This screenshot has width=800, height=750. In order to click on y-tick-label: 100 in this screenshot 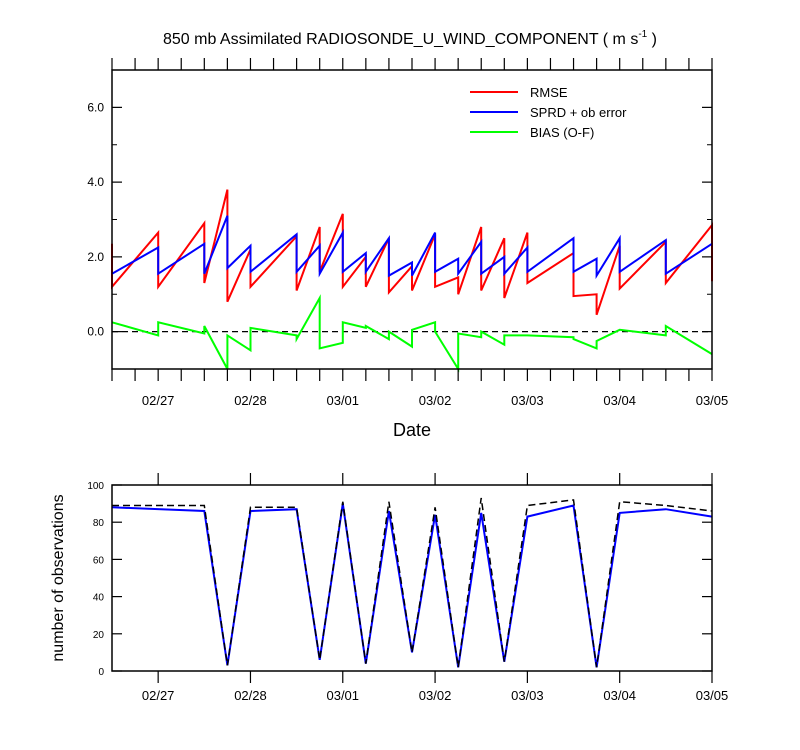, I will do `click(95, 486)`.